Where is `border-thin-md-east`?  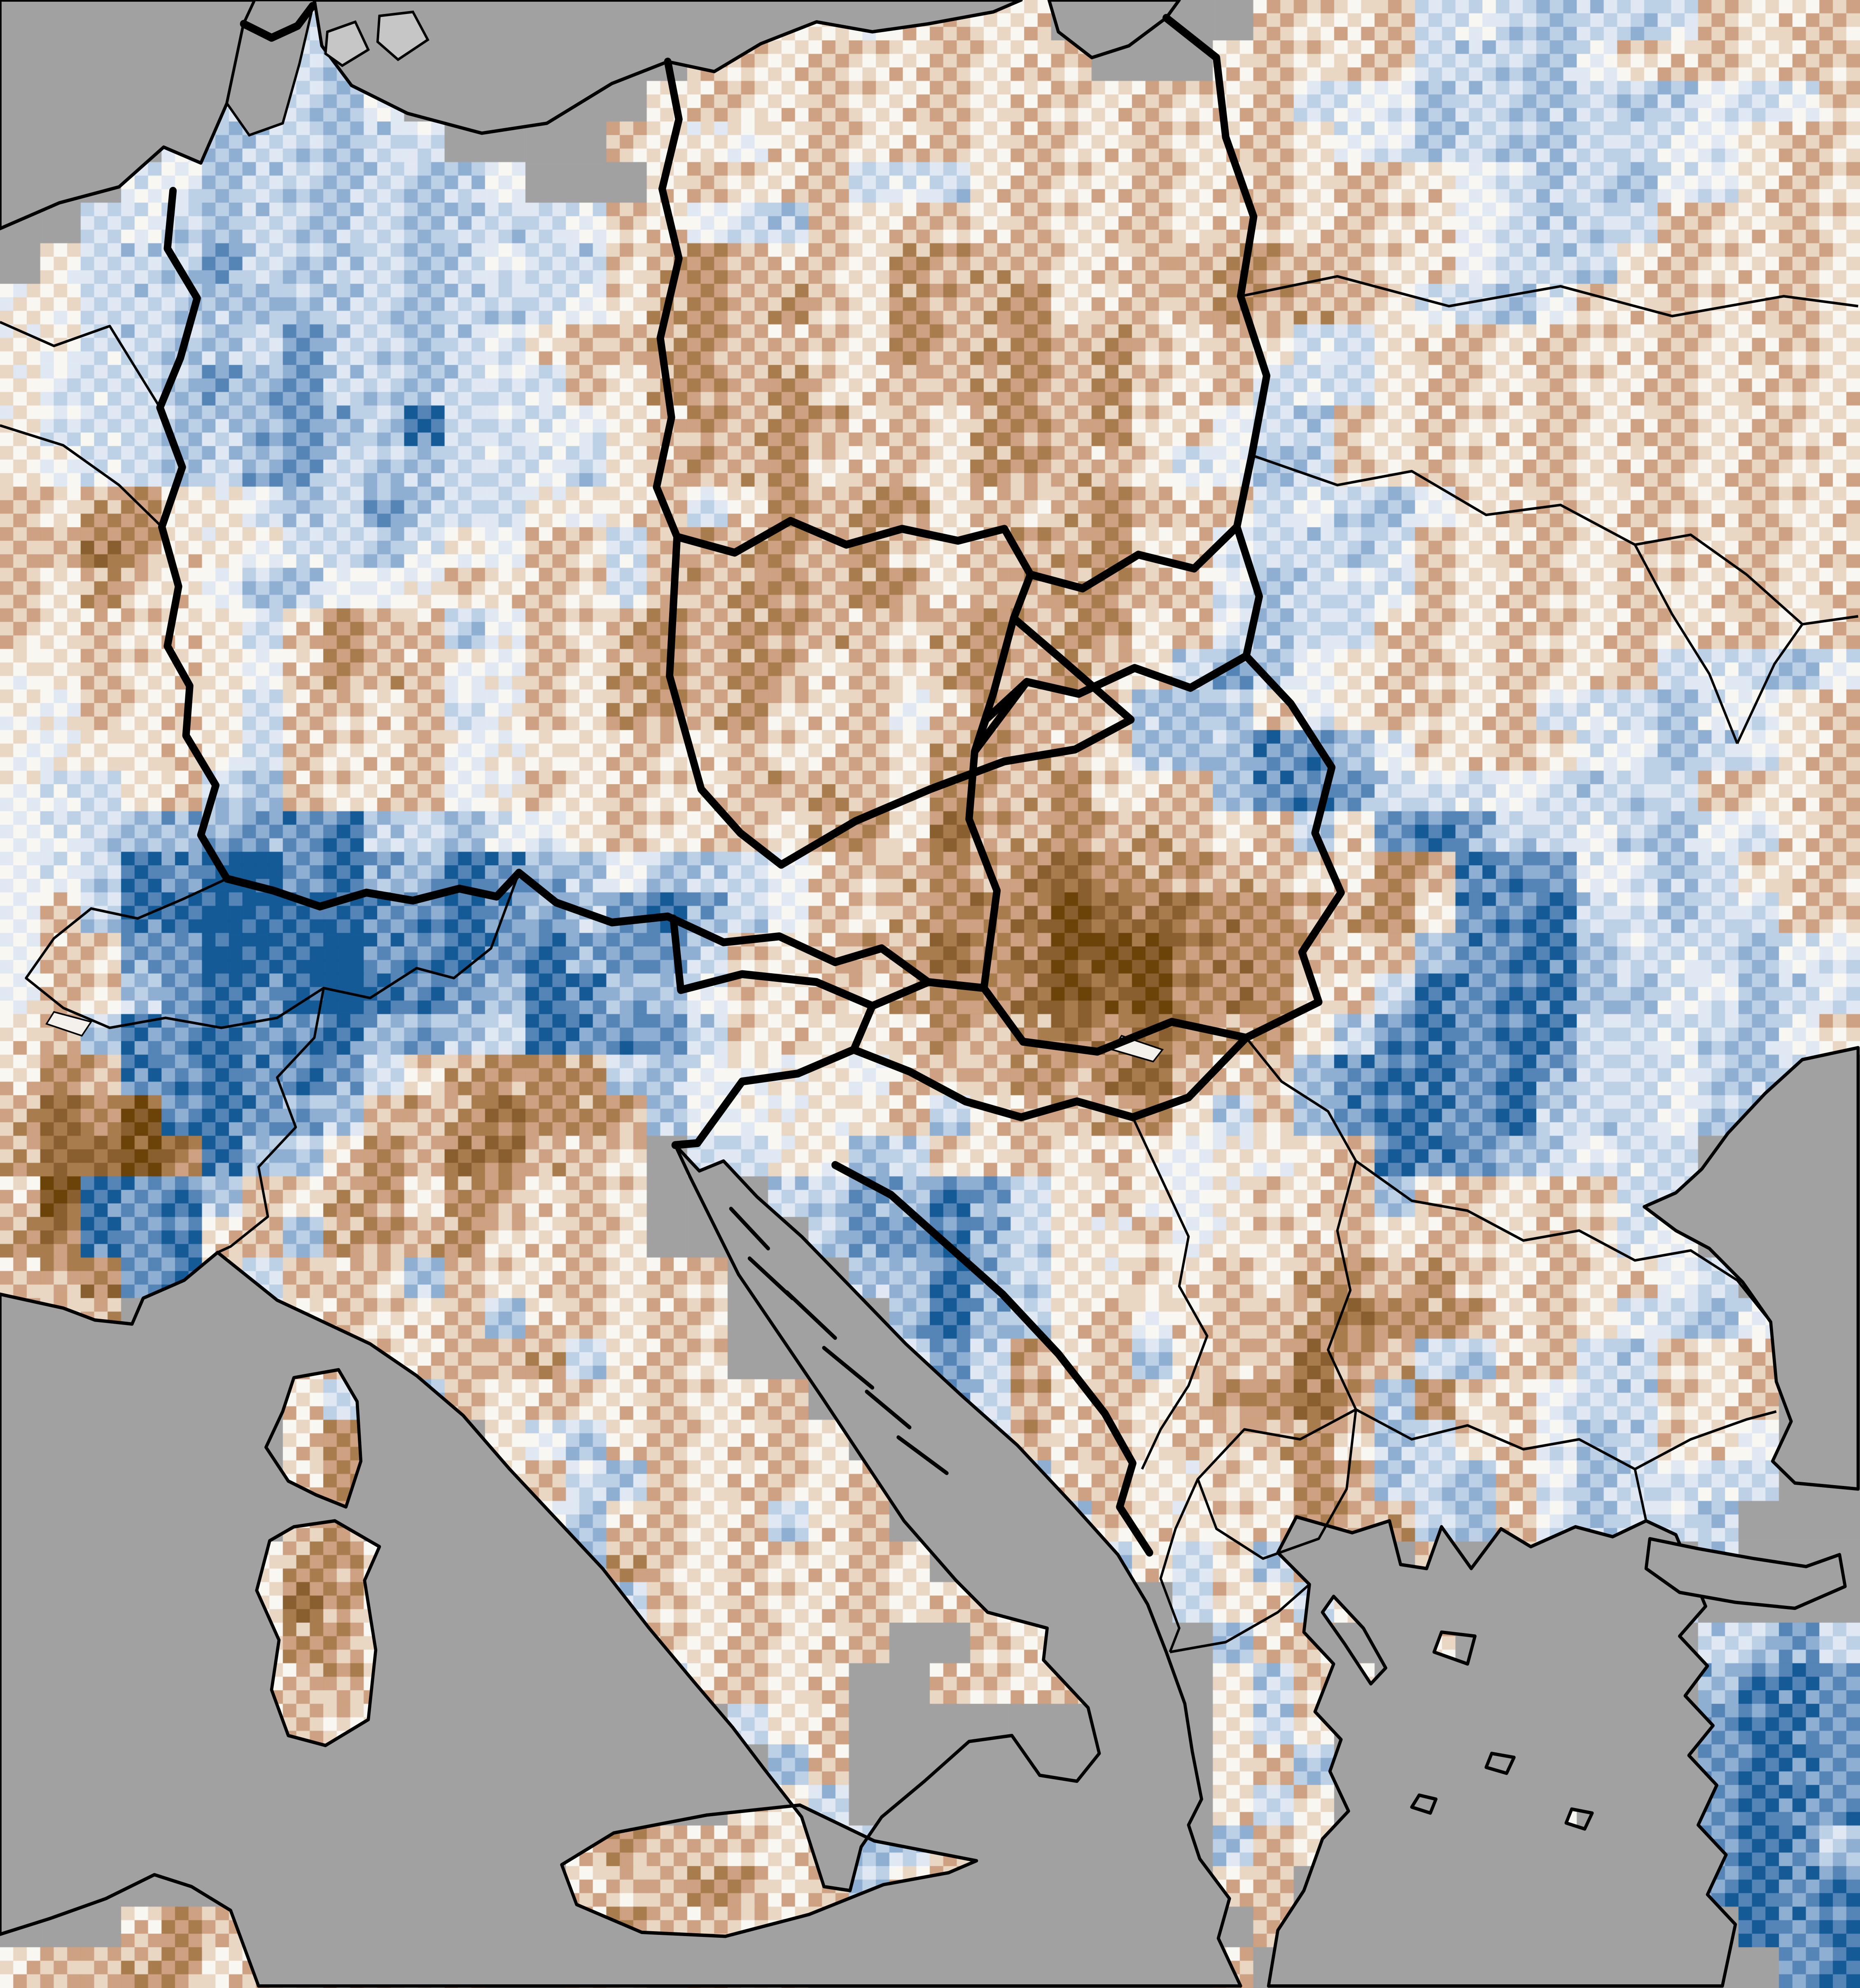
border-thin-md-east is located at coordinates (1746, 579).